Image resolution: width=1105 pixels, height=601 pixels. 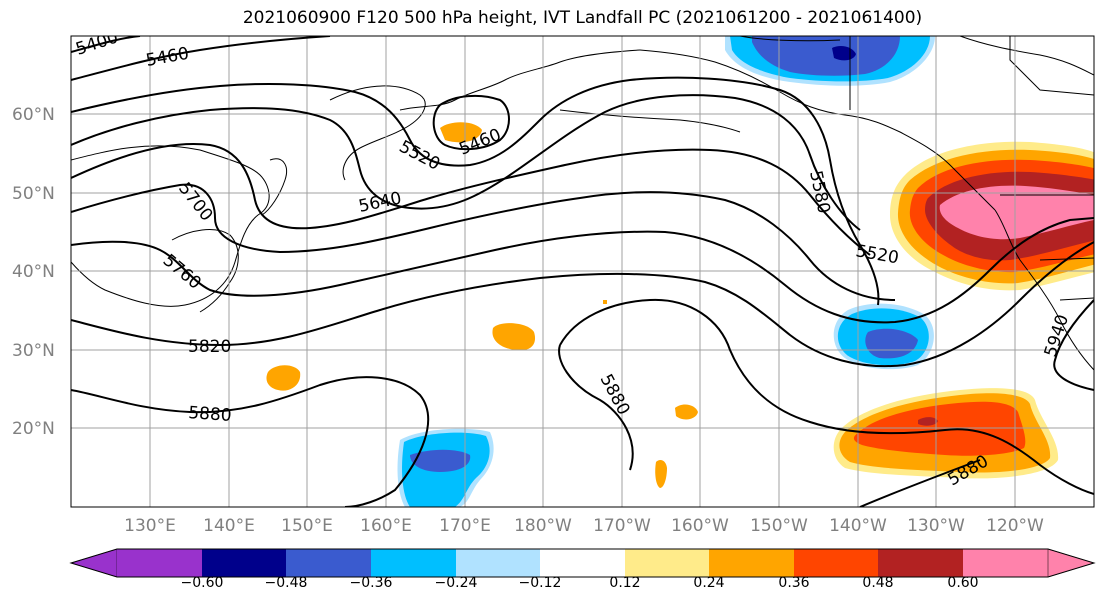 What do you see at coordinates (540, 583) in the screenshot?
I see `colorbar-tick-label: −0.12` at bounding box center [540, 583].